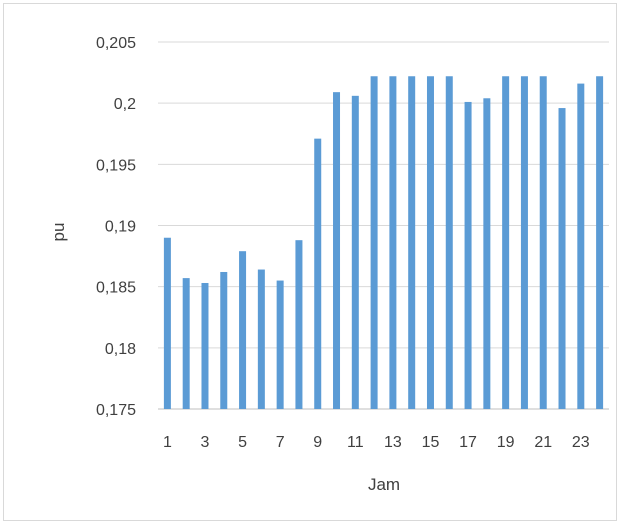 This screenshot has width=622, height=525. What do you see at coordinates (468, 442) in the screenshot?
I see `x-tick-label: 17` at bounding box center [468, 442].